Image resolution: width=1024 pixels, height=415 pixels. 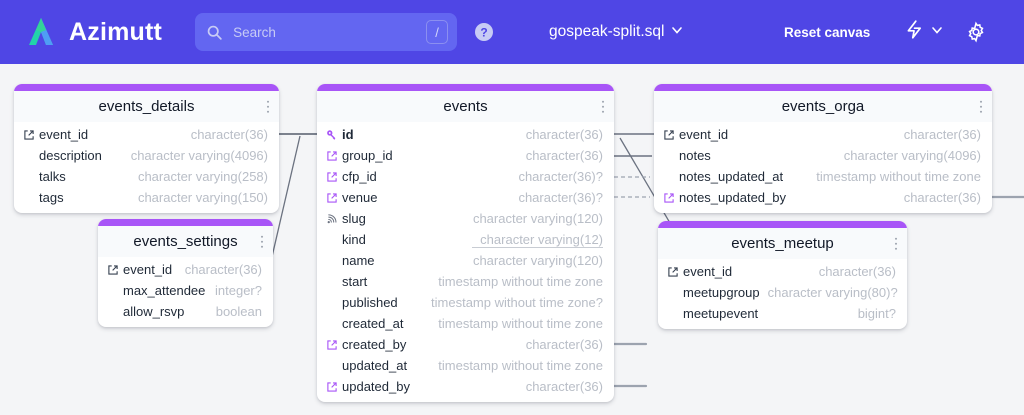 I want to click on column-name: name, so click(x=358, y=260).